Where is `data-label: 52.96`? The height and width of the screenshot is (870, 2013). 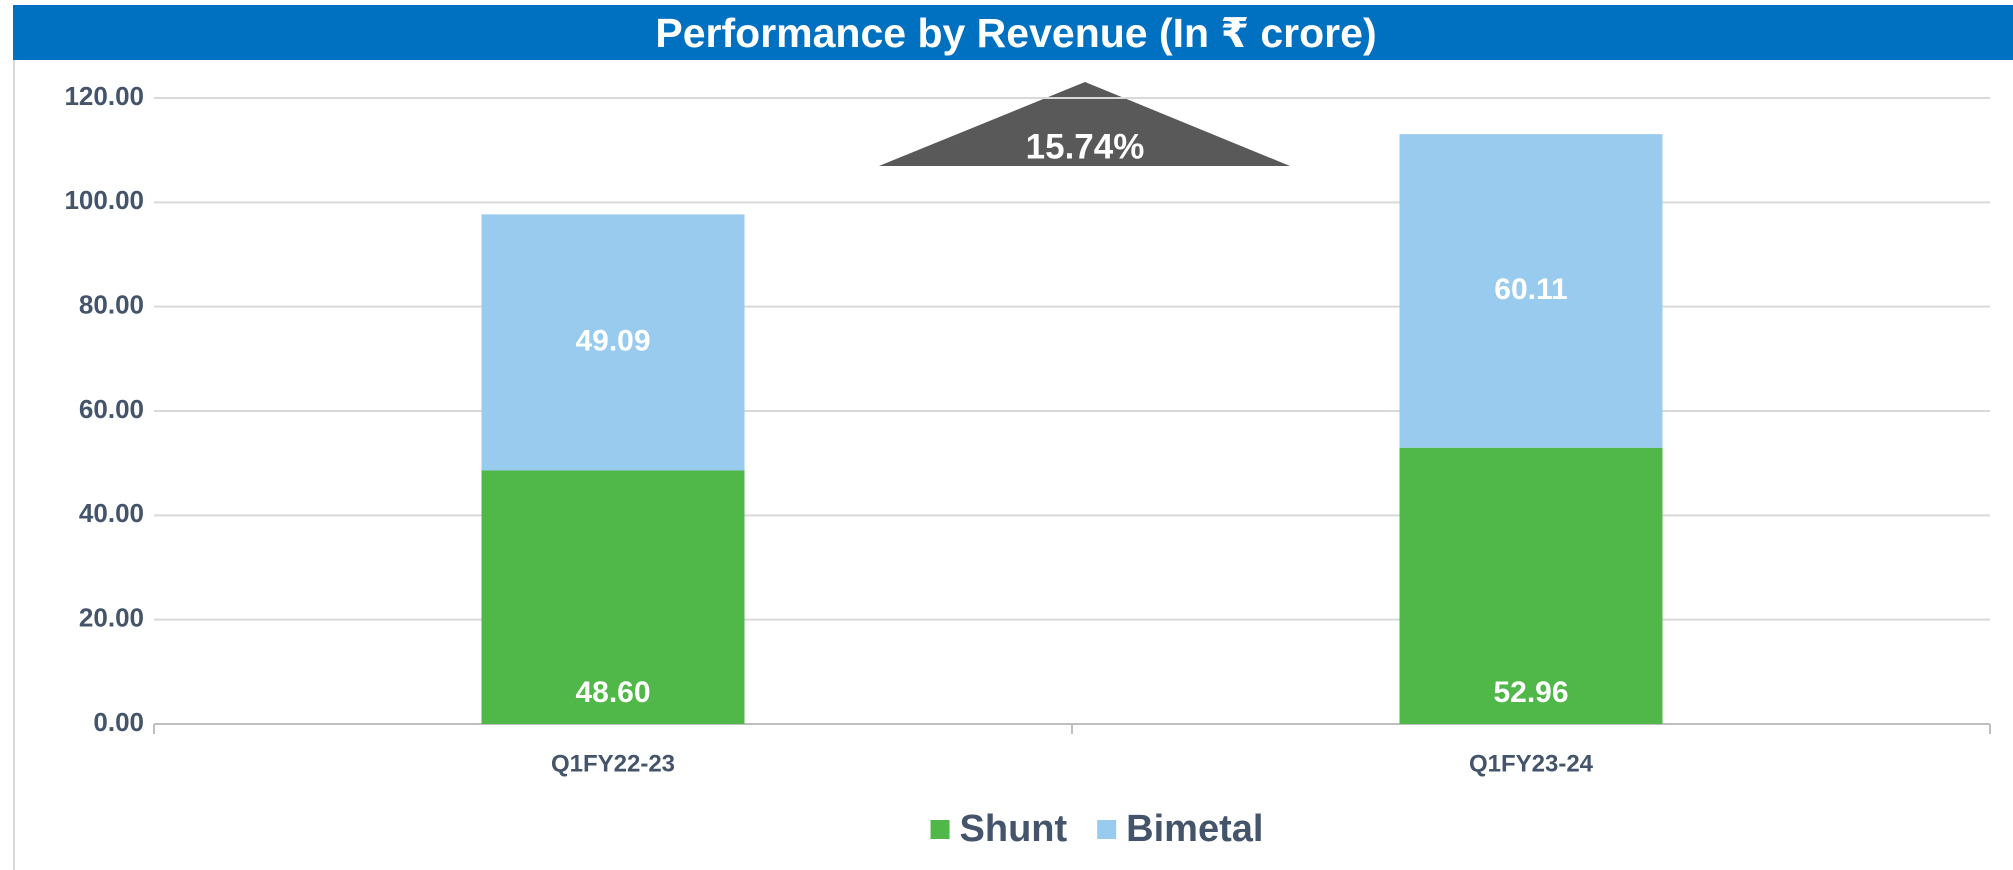
data-label: 52.96 is located at coordinates (1530, 692).